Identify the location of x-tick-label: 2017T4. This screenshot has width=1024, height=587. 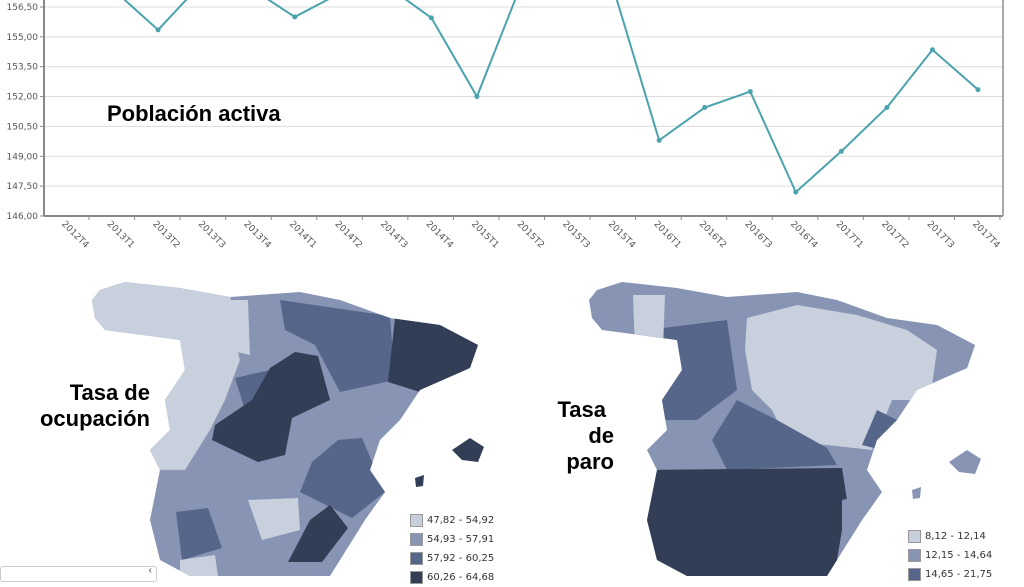
(985, 234).